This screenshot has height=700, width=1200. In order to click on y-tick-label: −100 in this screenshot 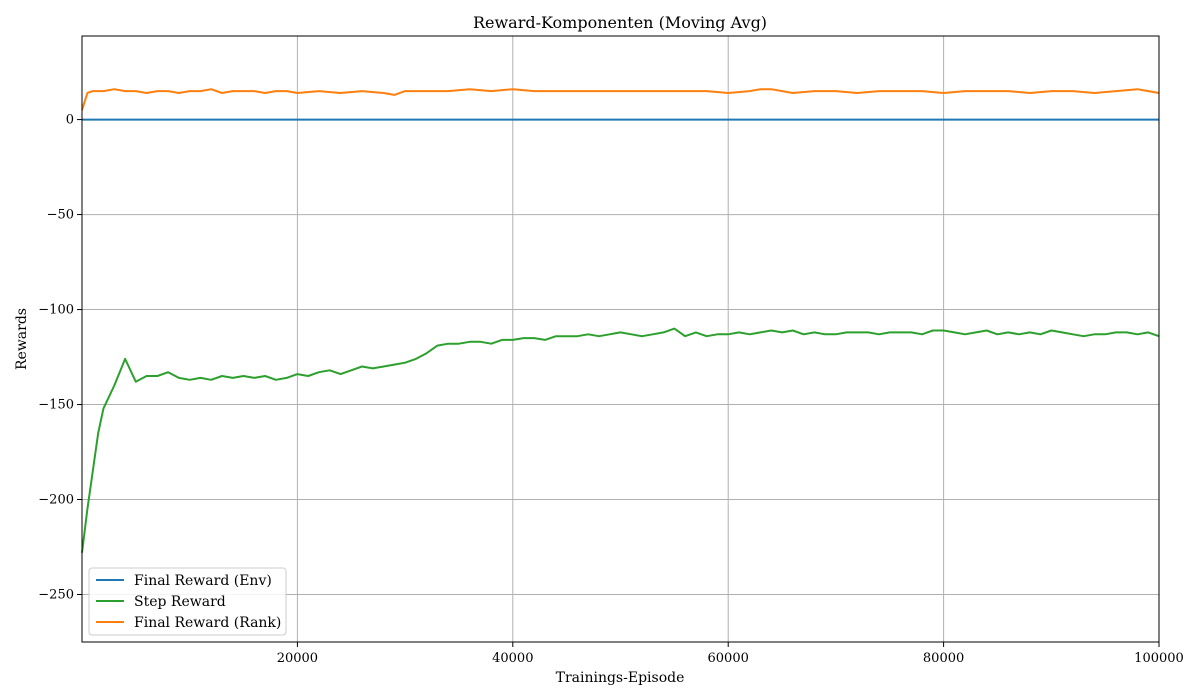, I will do `click(56, 310)`.